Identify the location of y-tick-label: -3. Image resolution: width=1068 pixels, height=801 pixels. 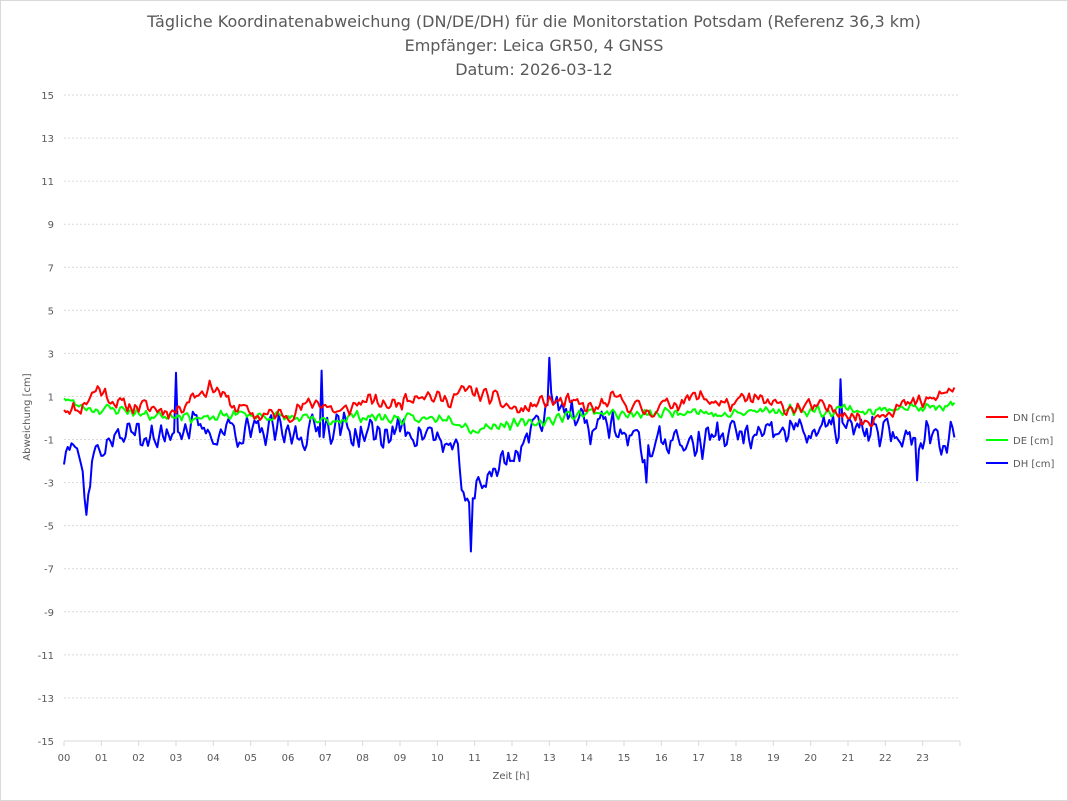
(49, 484).